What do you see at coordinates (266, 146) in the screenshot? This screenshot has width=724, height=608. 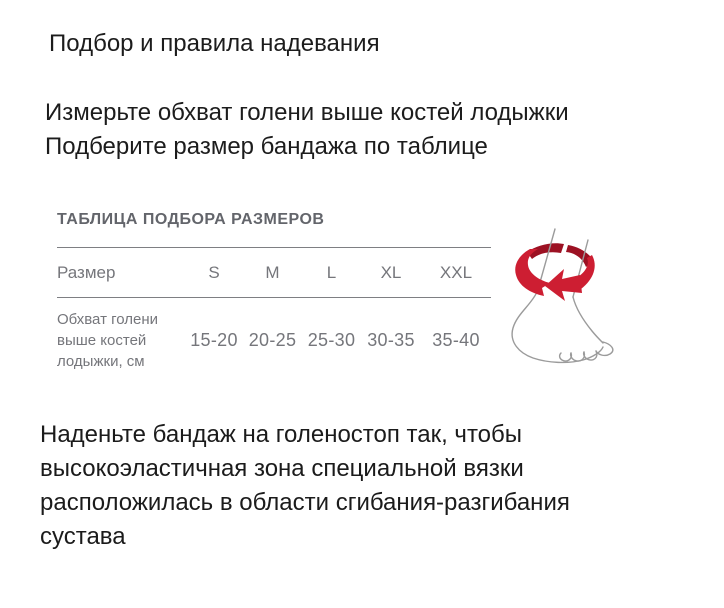 I see `intro-line-2: Подберите размер бандажа по таблице` at bounding box center [266, 146].